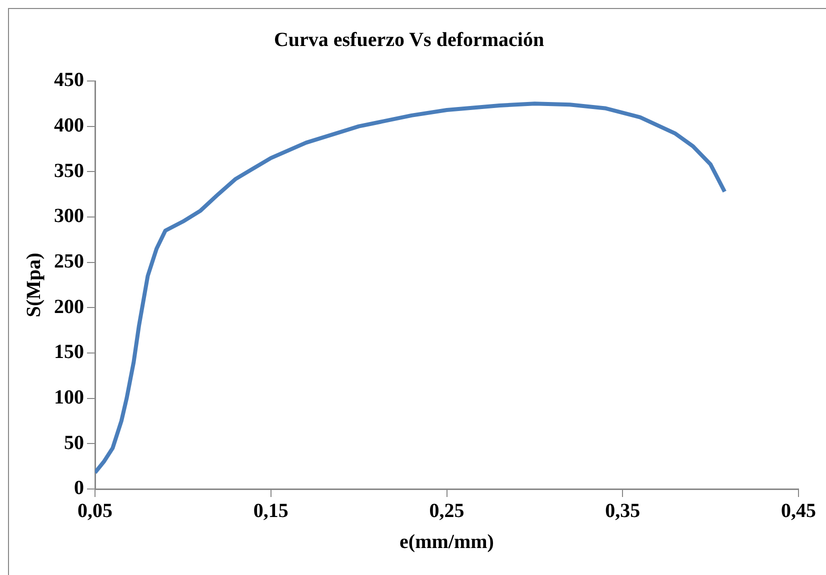 This screenshot has width=826, height=575. Describe the element at coordinates (69, 307) in the screenshot. I see `y-tick-label: 200` at that location.